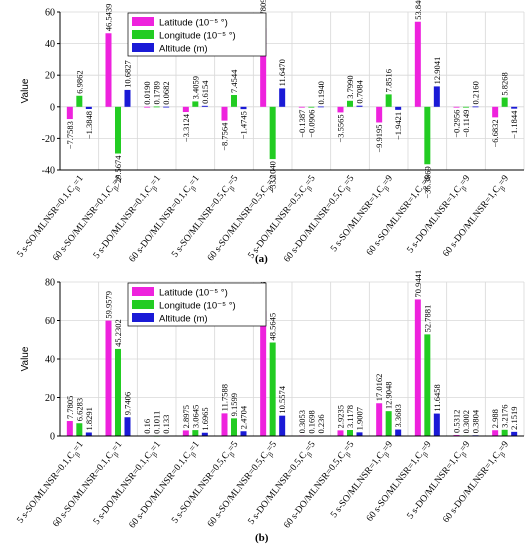 This screenshot has height=550, width=527. What do you see at coordinates (302, 421) in the screenshot?
I see `data-label: 0.3053` at bounding box center [302, 421].